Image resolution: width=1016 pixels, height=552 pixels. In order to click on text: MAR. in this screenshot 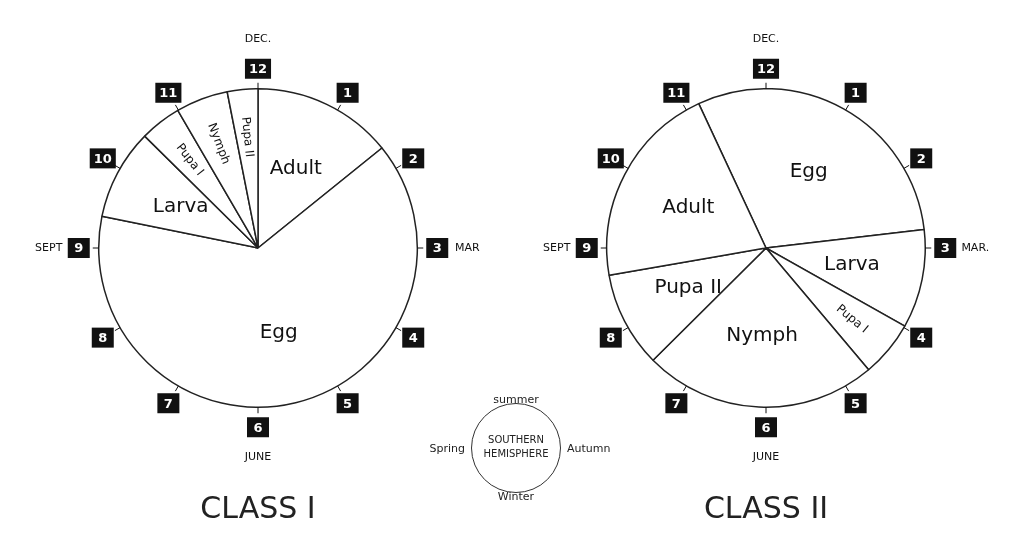, I will do `click(975, 247)`.